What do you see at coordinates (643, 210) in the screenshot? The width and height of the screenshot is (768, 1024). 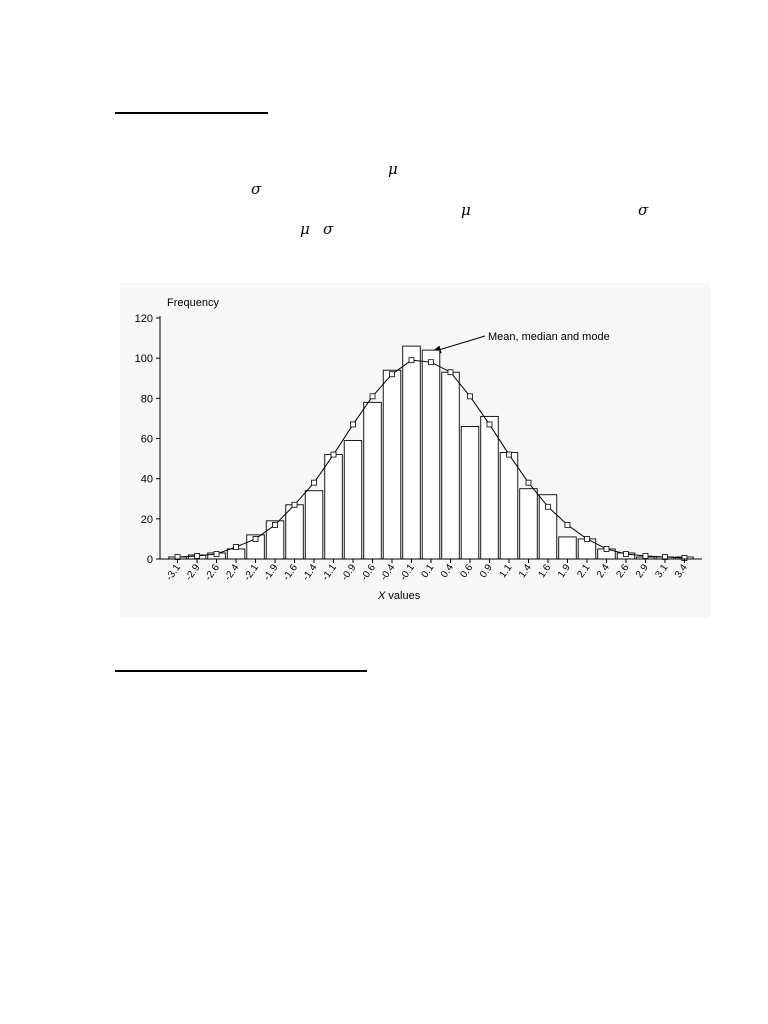 I see `sigma-symbol-2: σ` at bounding box center [643, 210].